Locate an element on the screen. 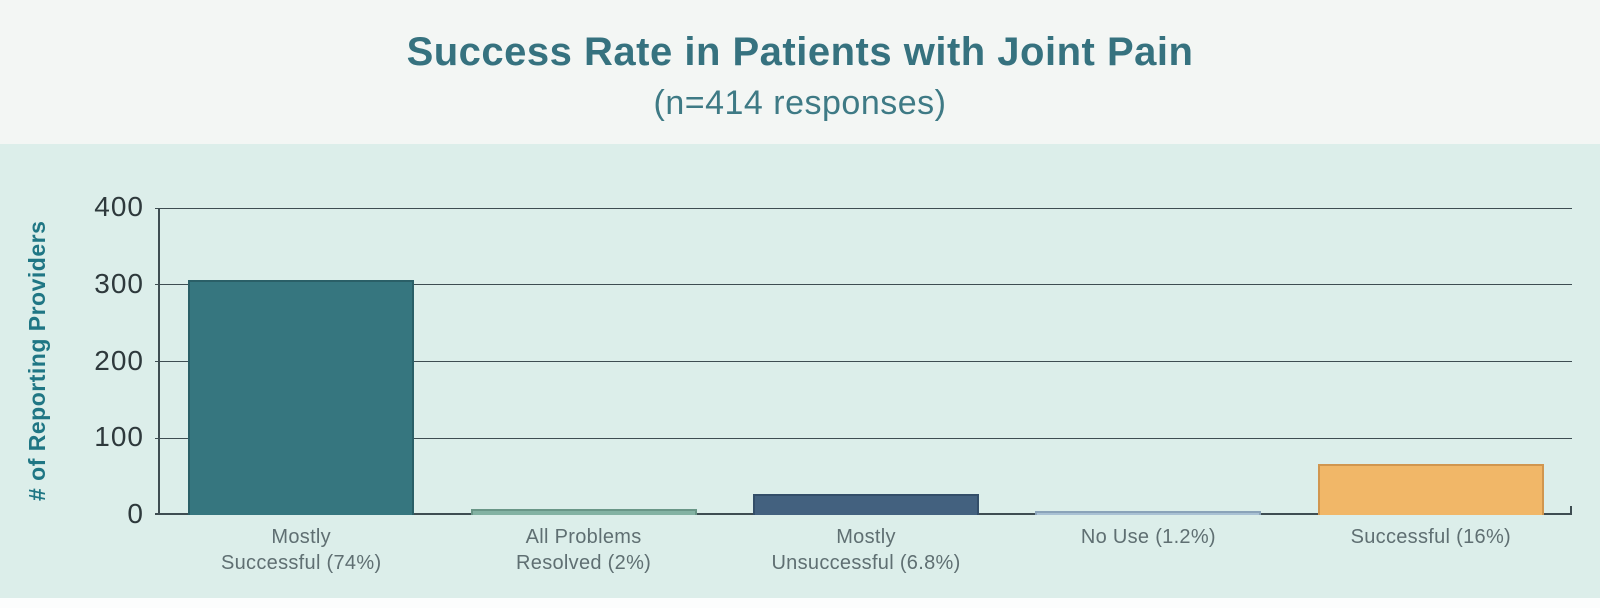 The height and width of the screenshot is (608, 1600). chart-subtitle: (n=414 responses) is located at coordinates (800, 103).